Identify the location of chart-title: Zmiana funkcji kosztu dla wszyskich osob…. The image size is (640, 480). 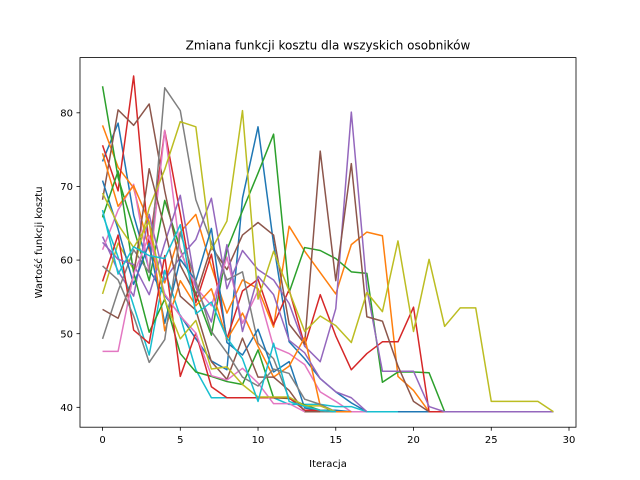
(328, 46).